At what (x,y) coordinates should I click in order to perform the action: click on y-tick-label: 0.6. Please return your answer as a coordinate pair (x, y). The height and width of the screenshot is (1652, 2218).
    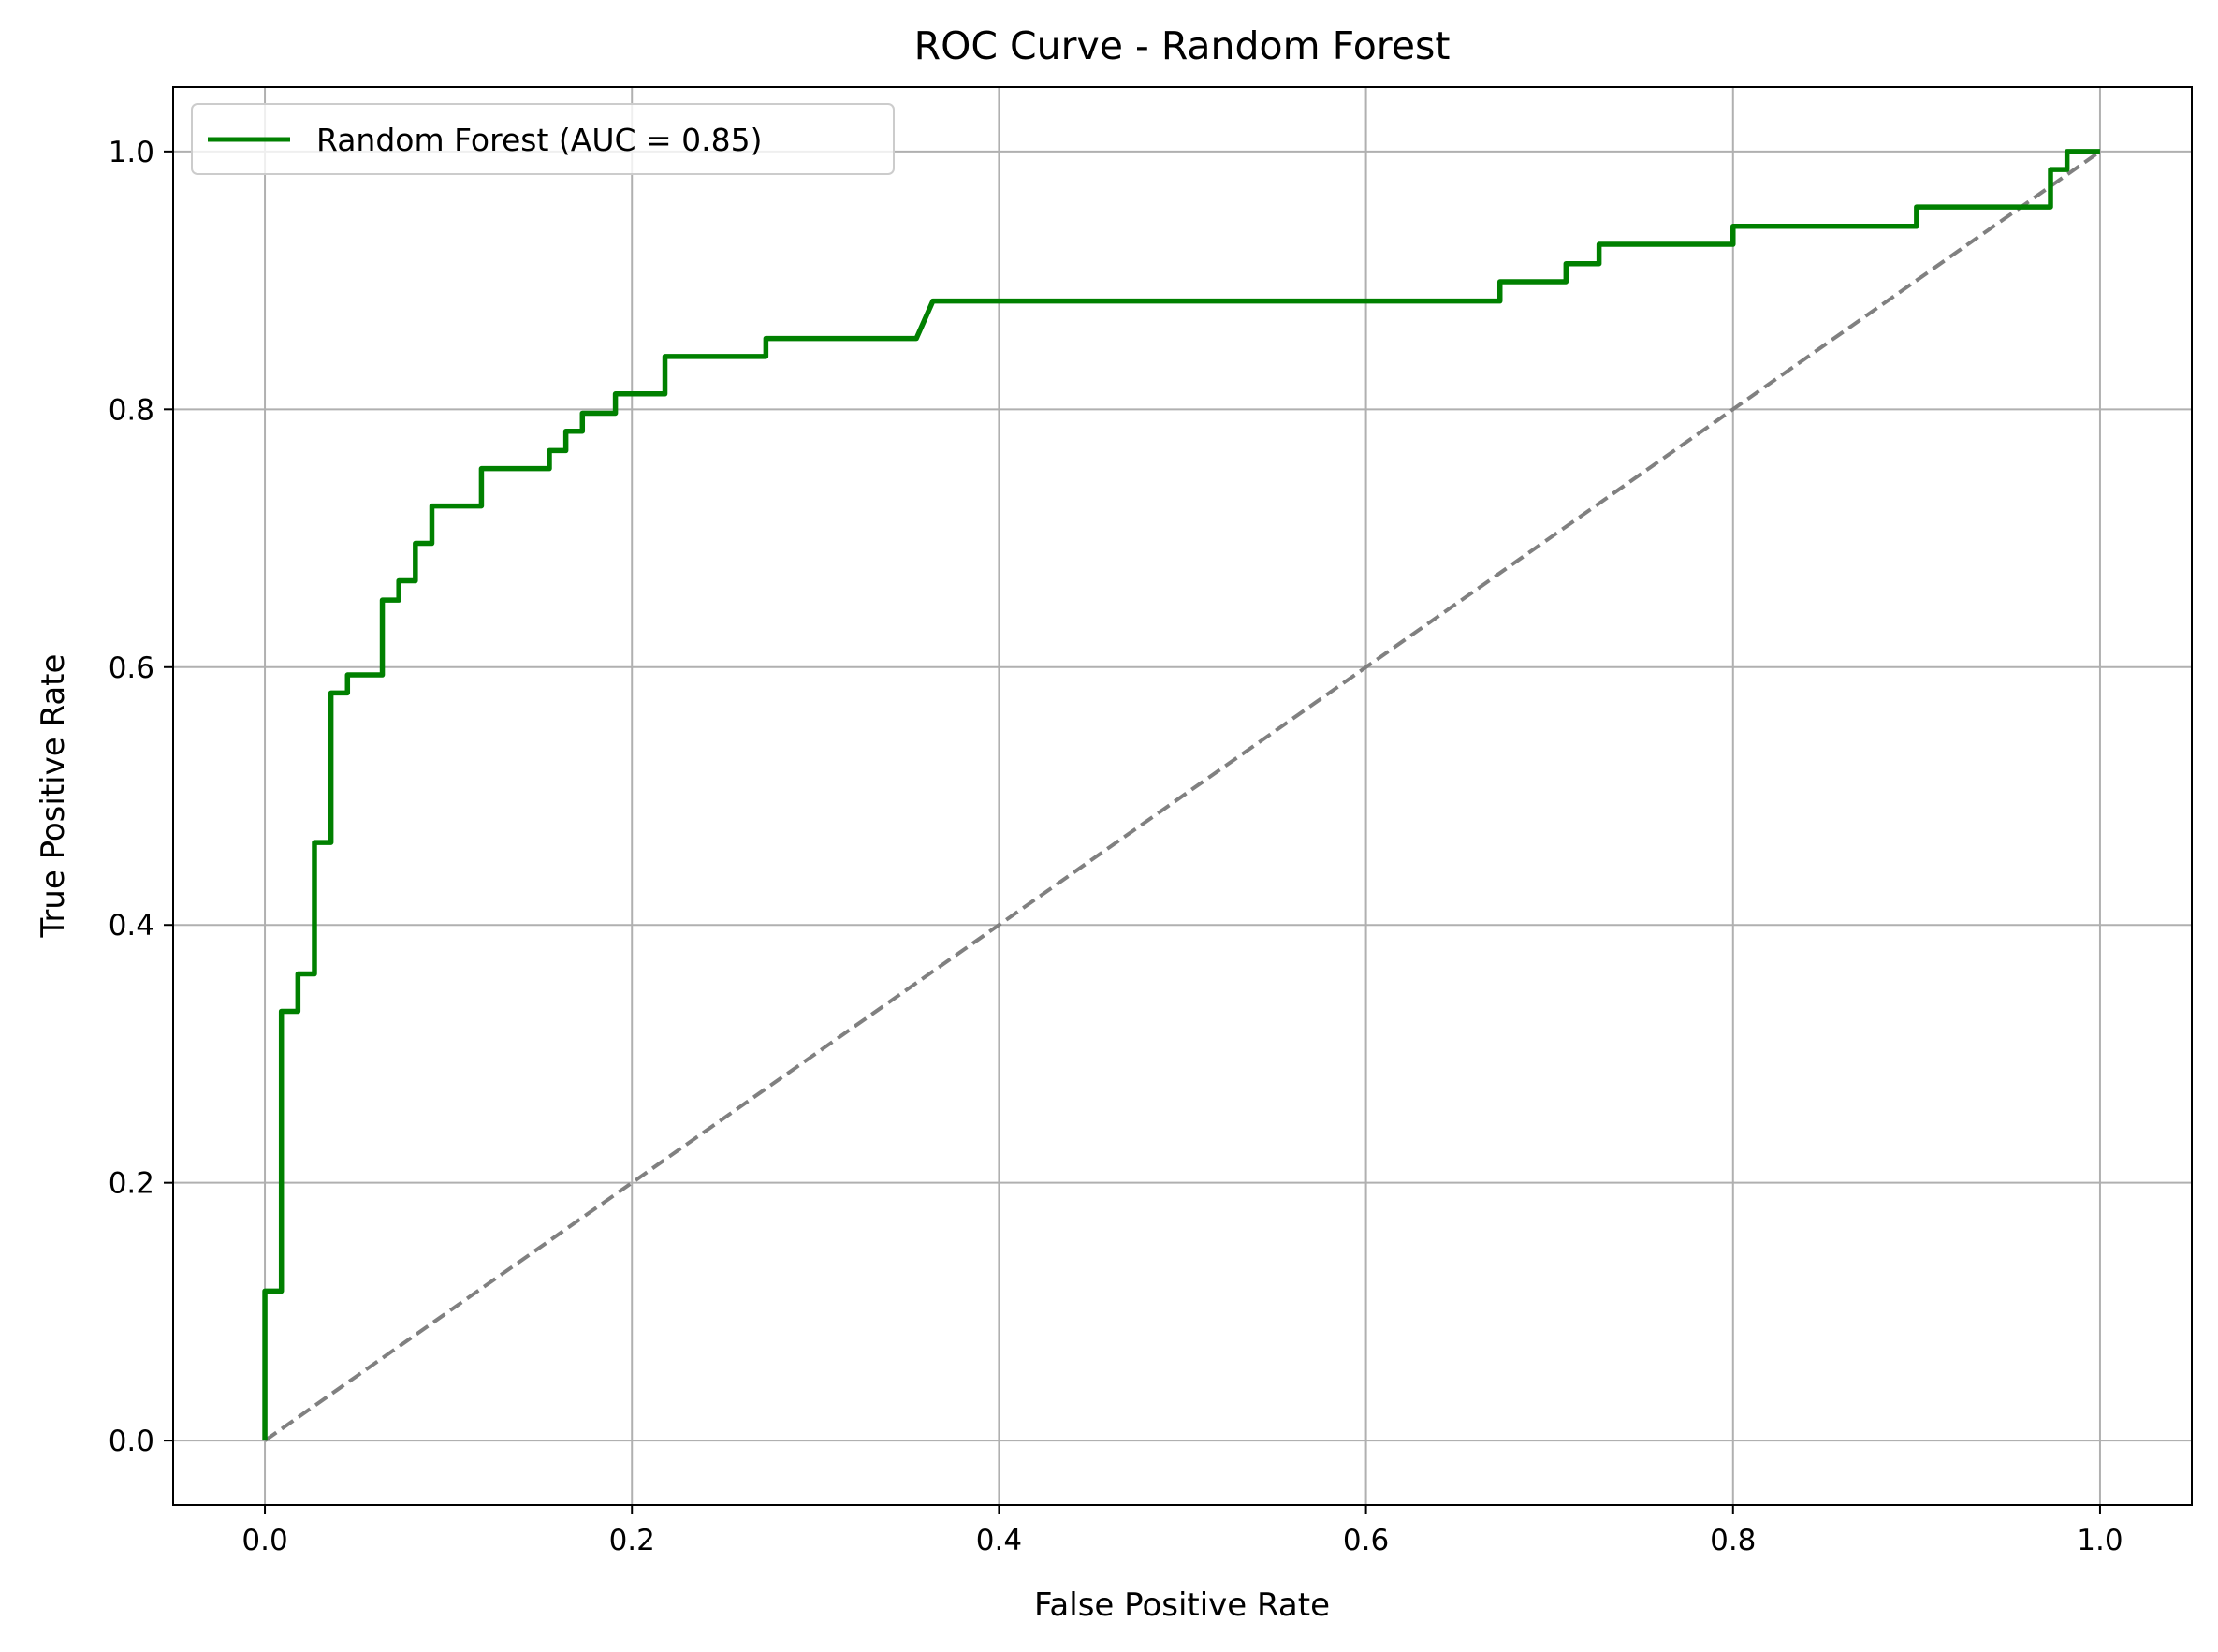
    Looking at the image, I should click on (132, 668).